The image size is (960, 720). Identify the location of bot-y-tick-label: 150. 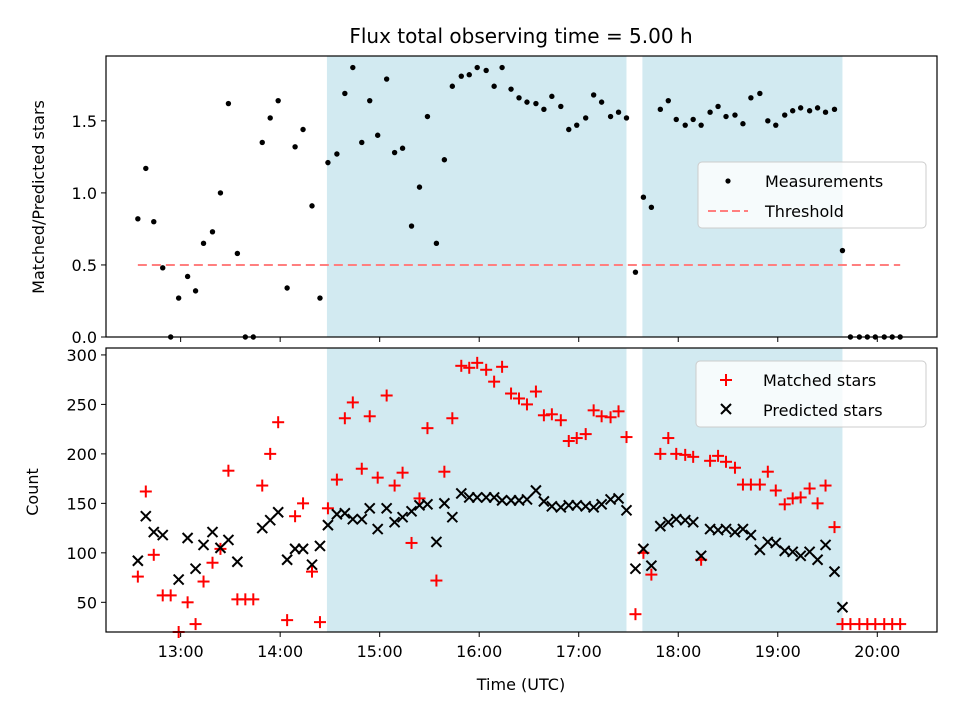
(81, 503).